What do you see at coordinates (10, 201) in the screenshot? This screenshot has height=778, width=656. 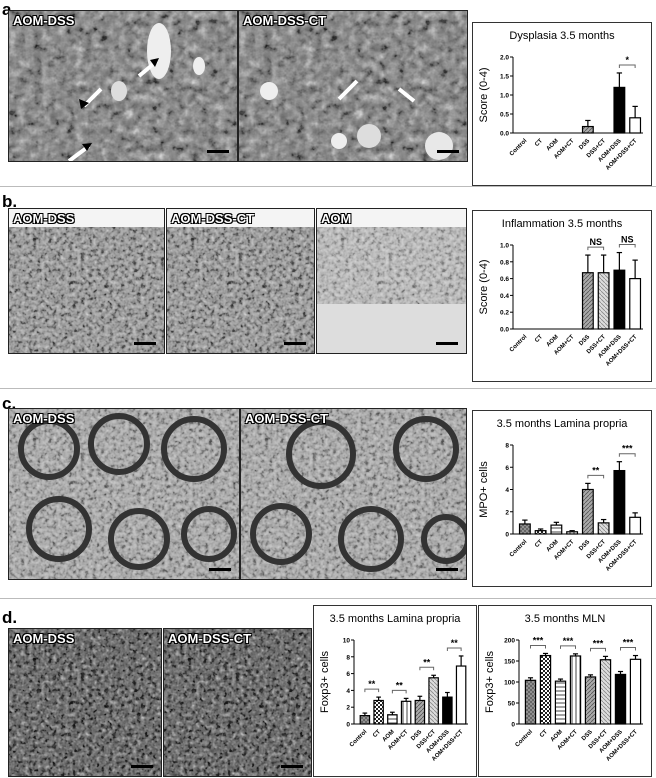 I see `panel-label-b: b.` at bounding box center [10, 201].